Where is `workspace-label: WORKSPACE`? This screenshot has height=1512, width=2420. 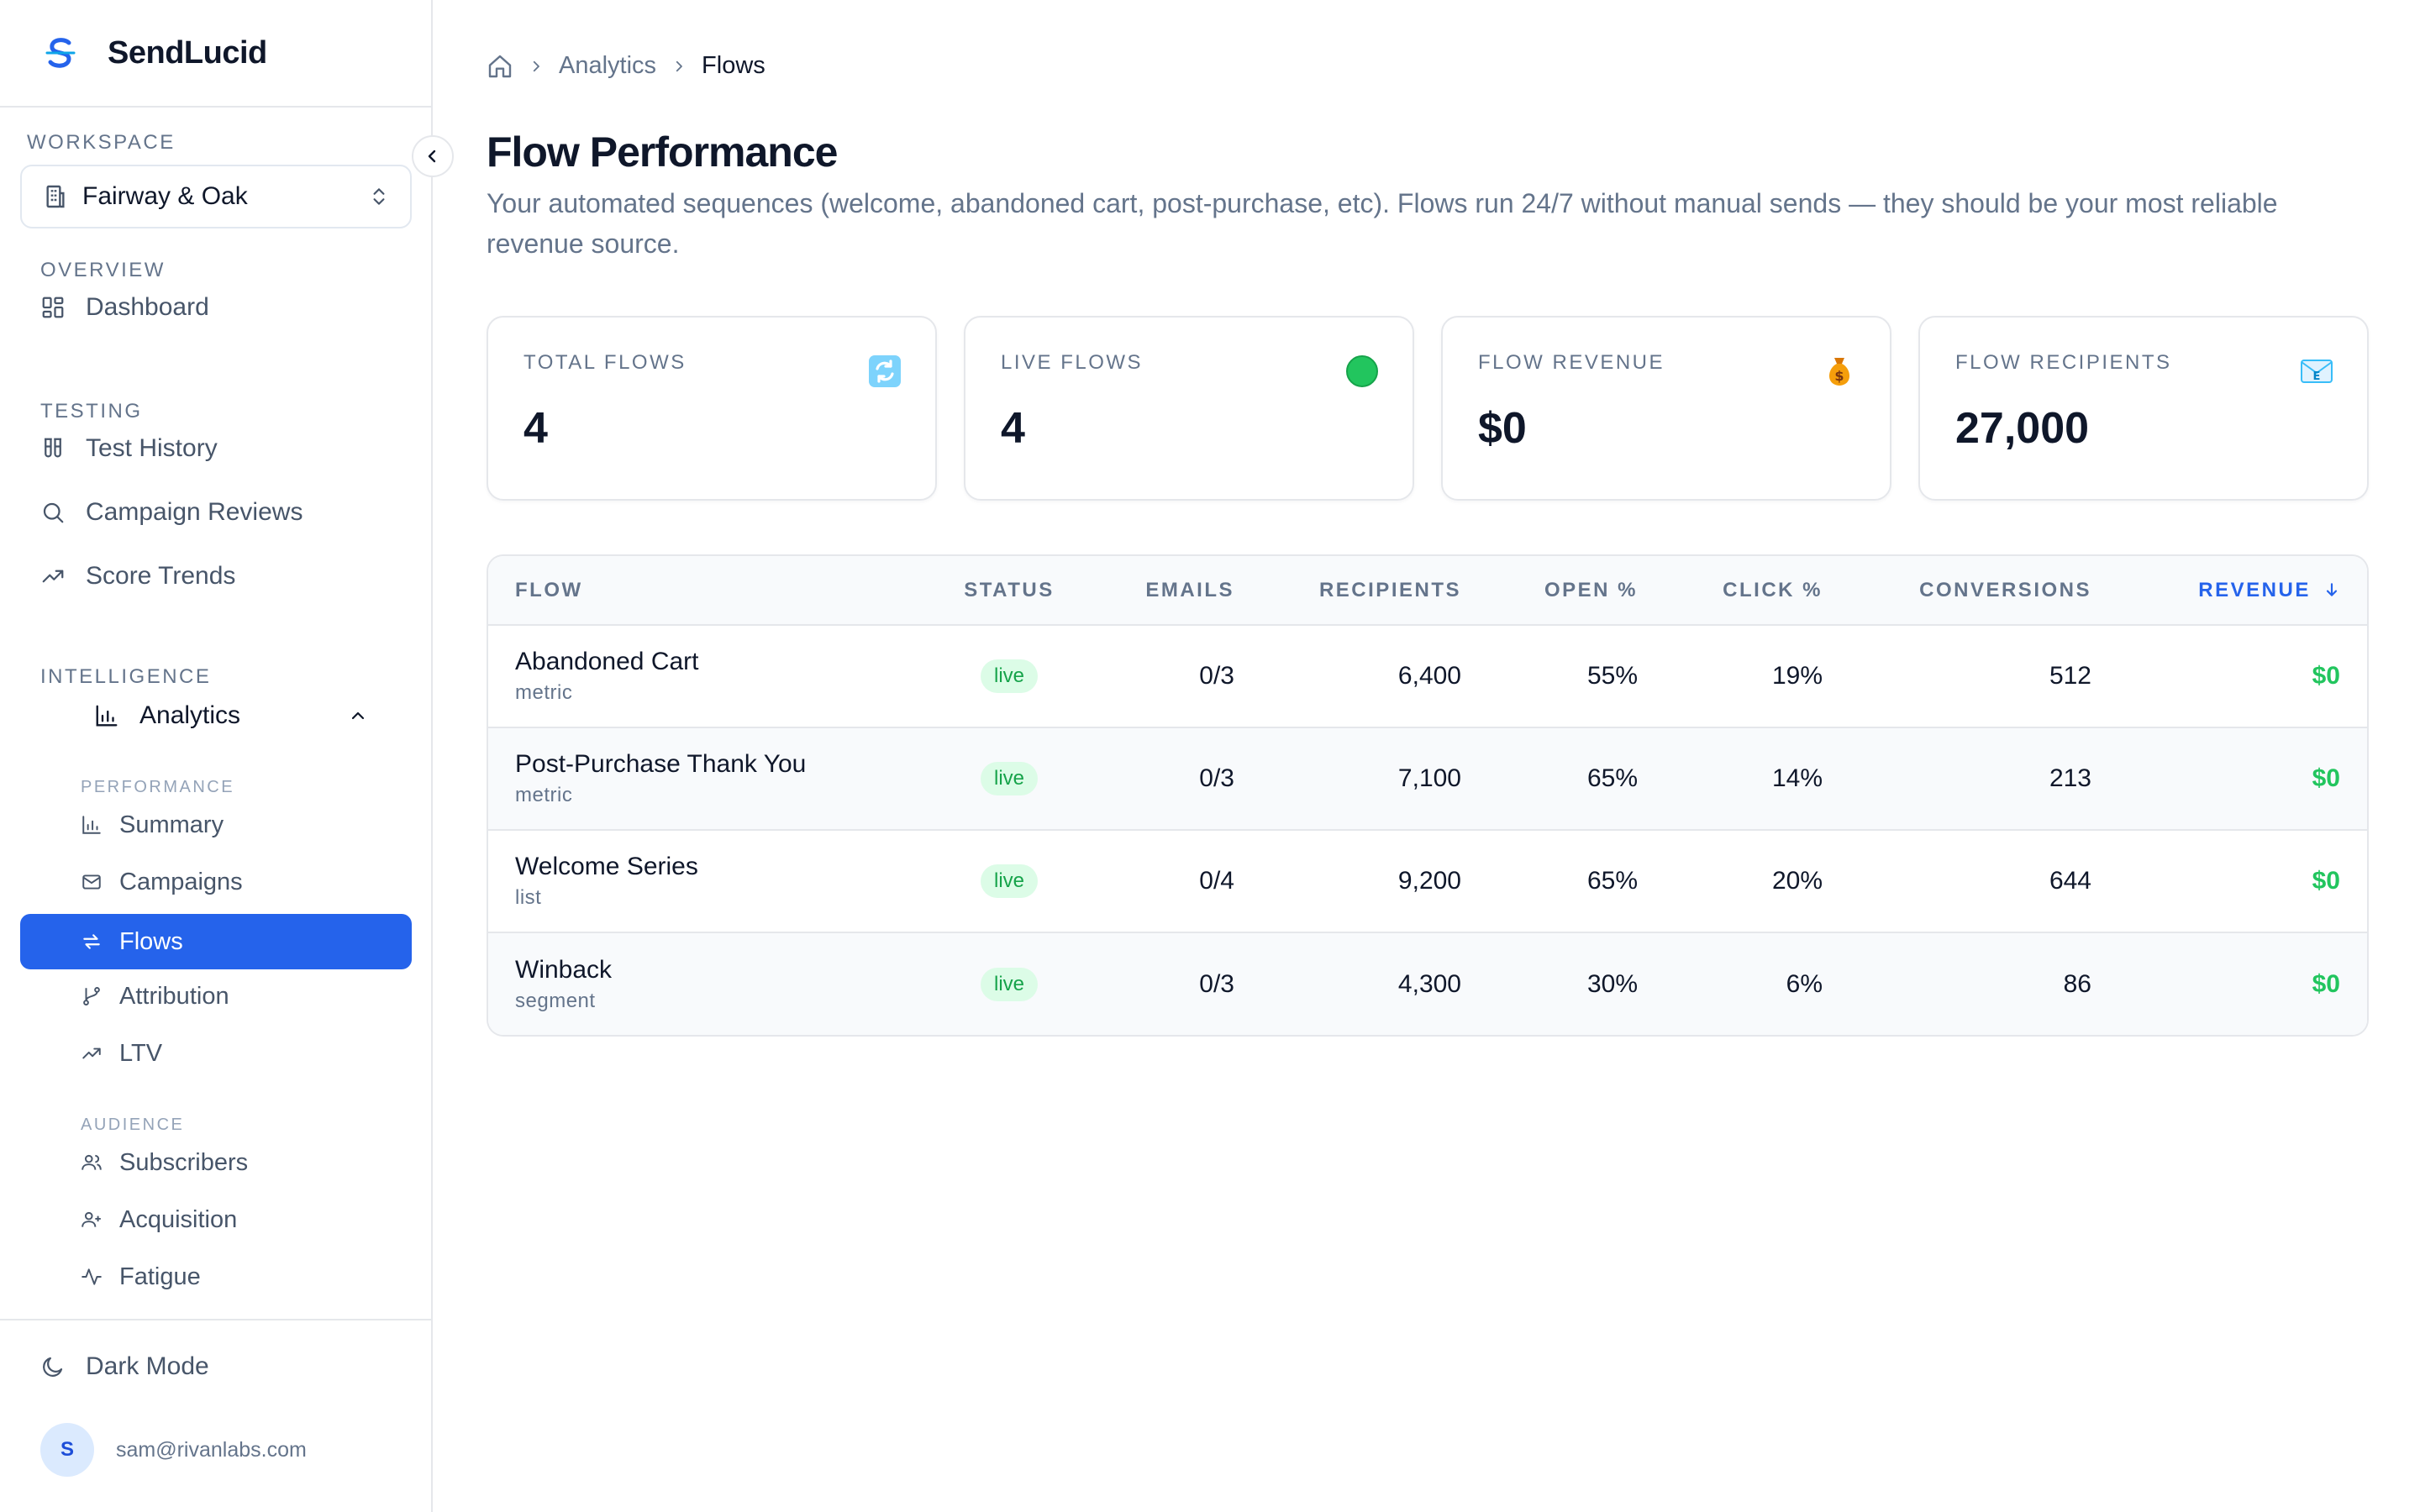
workspace-label: WORKSPACE is located at coordinates (101, 142).